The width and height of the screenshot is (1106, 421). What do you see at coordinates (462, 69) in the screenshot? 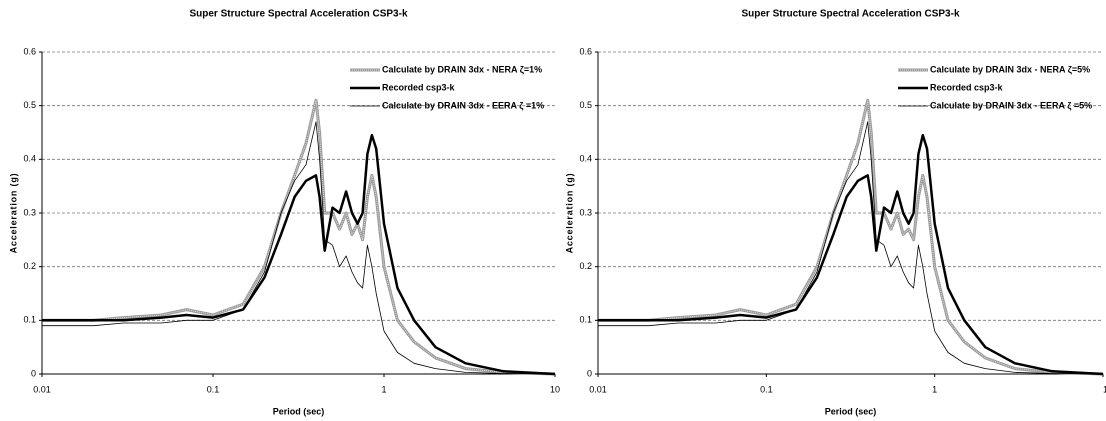
I see `legend-label: Calculate by DRAIN 3dx - NERA ζ=1%` at bounding box center [462, 69].